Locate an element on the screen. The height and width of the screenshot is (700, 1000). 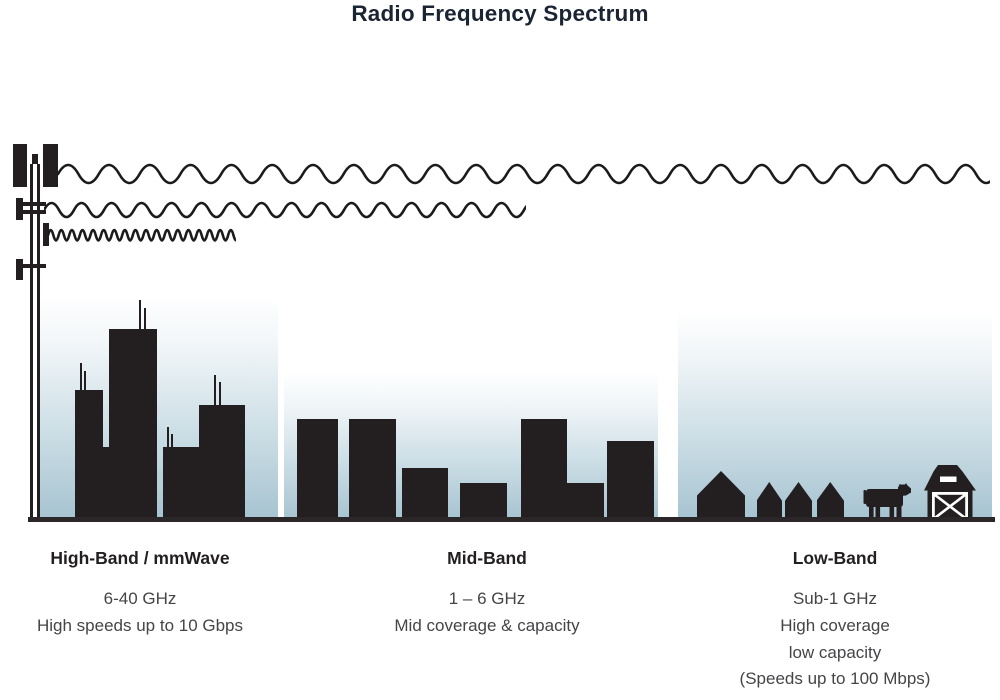
barn-icon is located at coordinates (950, 491).